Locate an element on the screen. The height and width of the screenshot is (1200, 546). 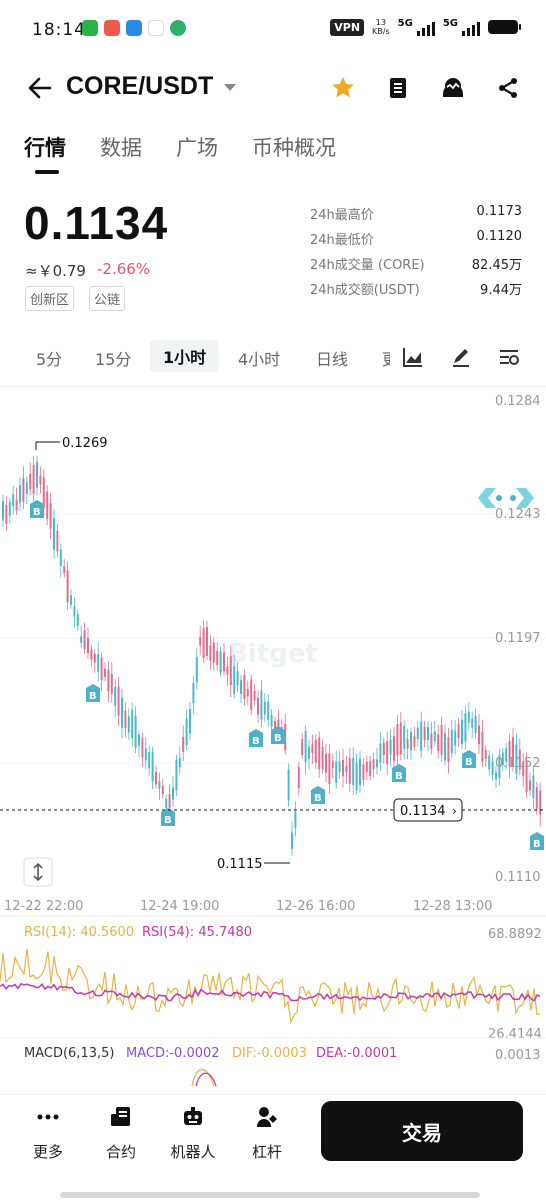
star-icon is located at coordinates (343, 88).